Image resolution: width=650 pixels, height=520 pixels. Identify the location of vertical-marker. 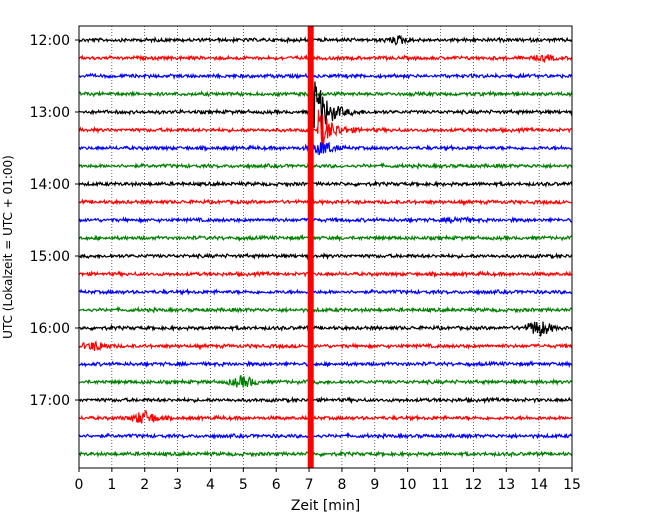
(310, 247).